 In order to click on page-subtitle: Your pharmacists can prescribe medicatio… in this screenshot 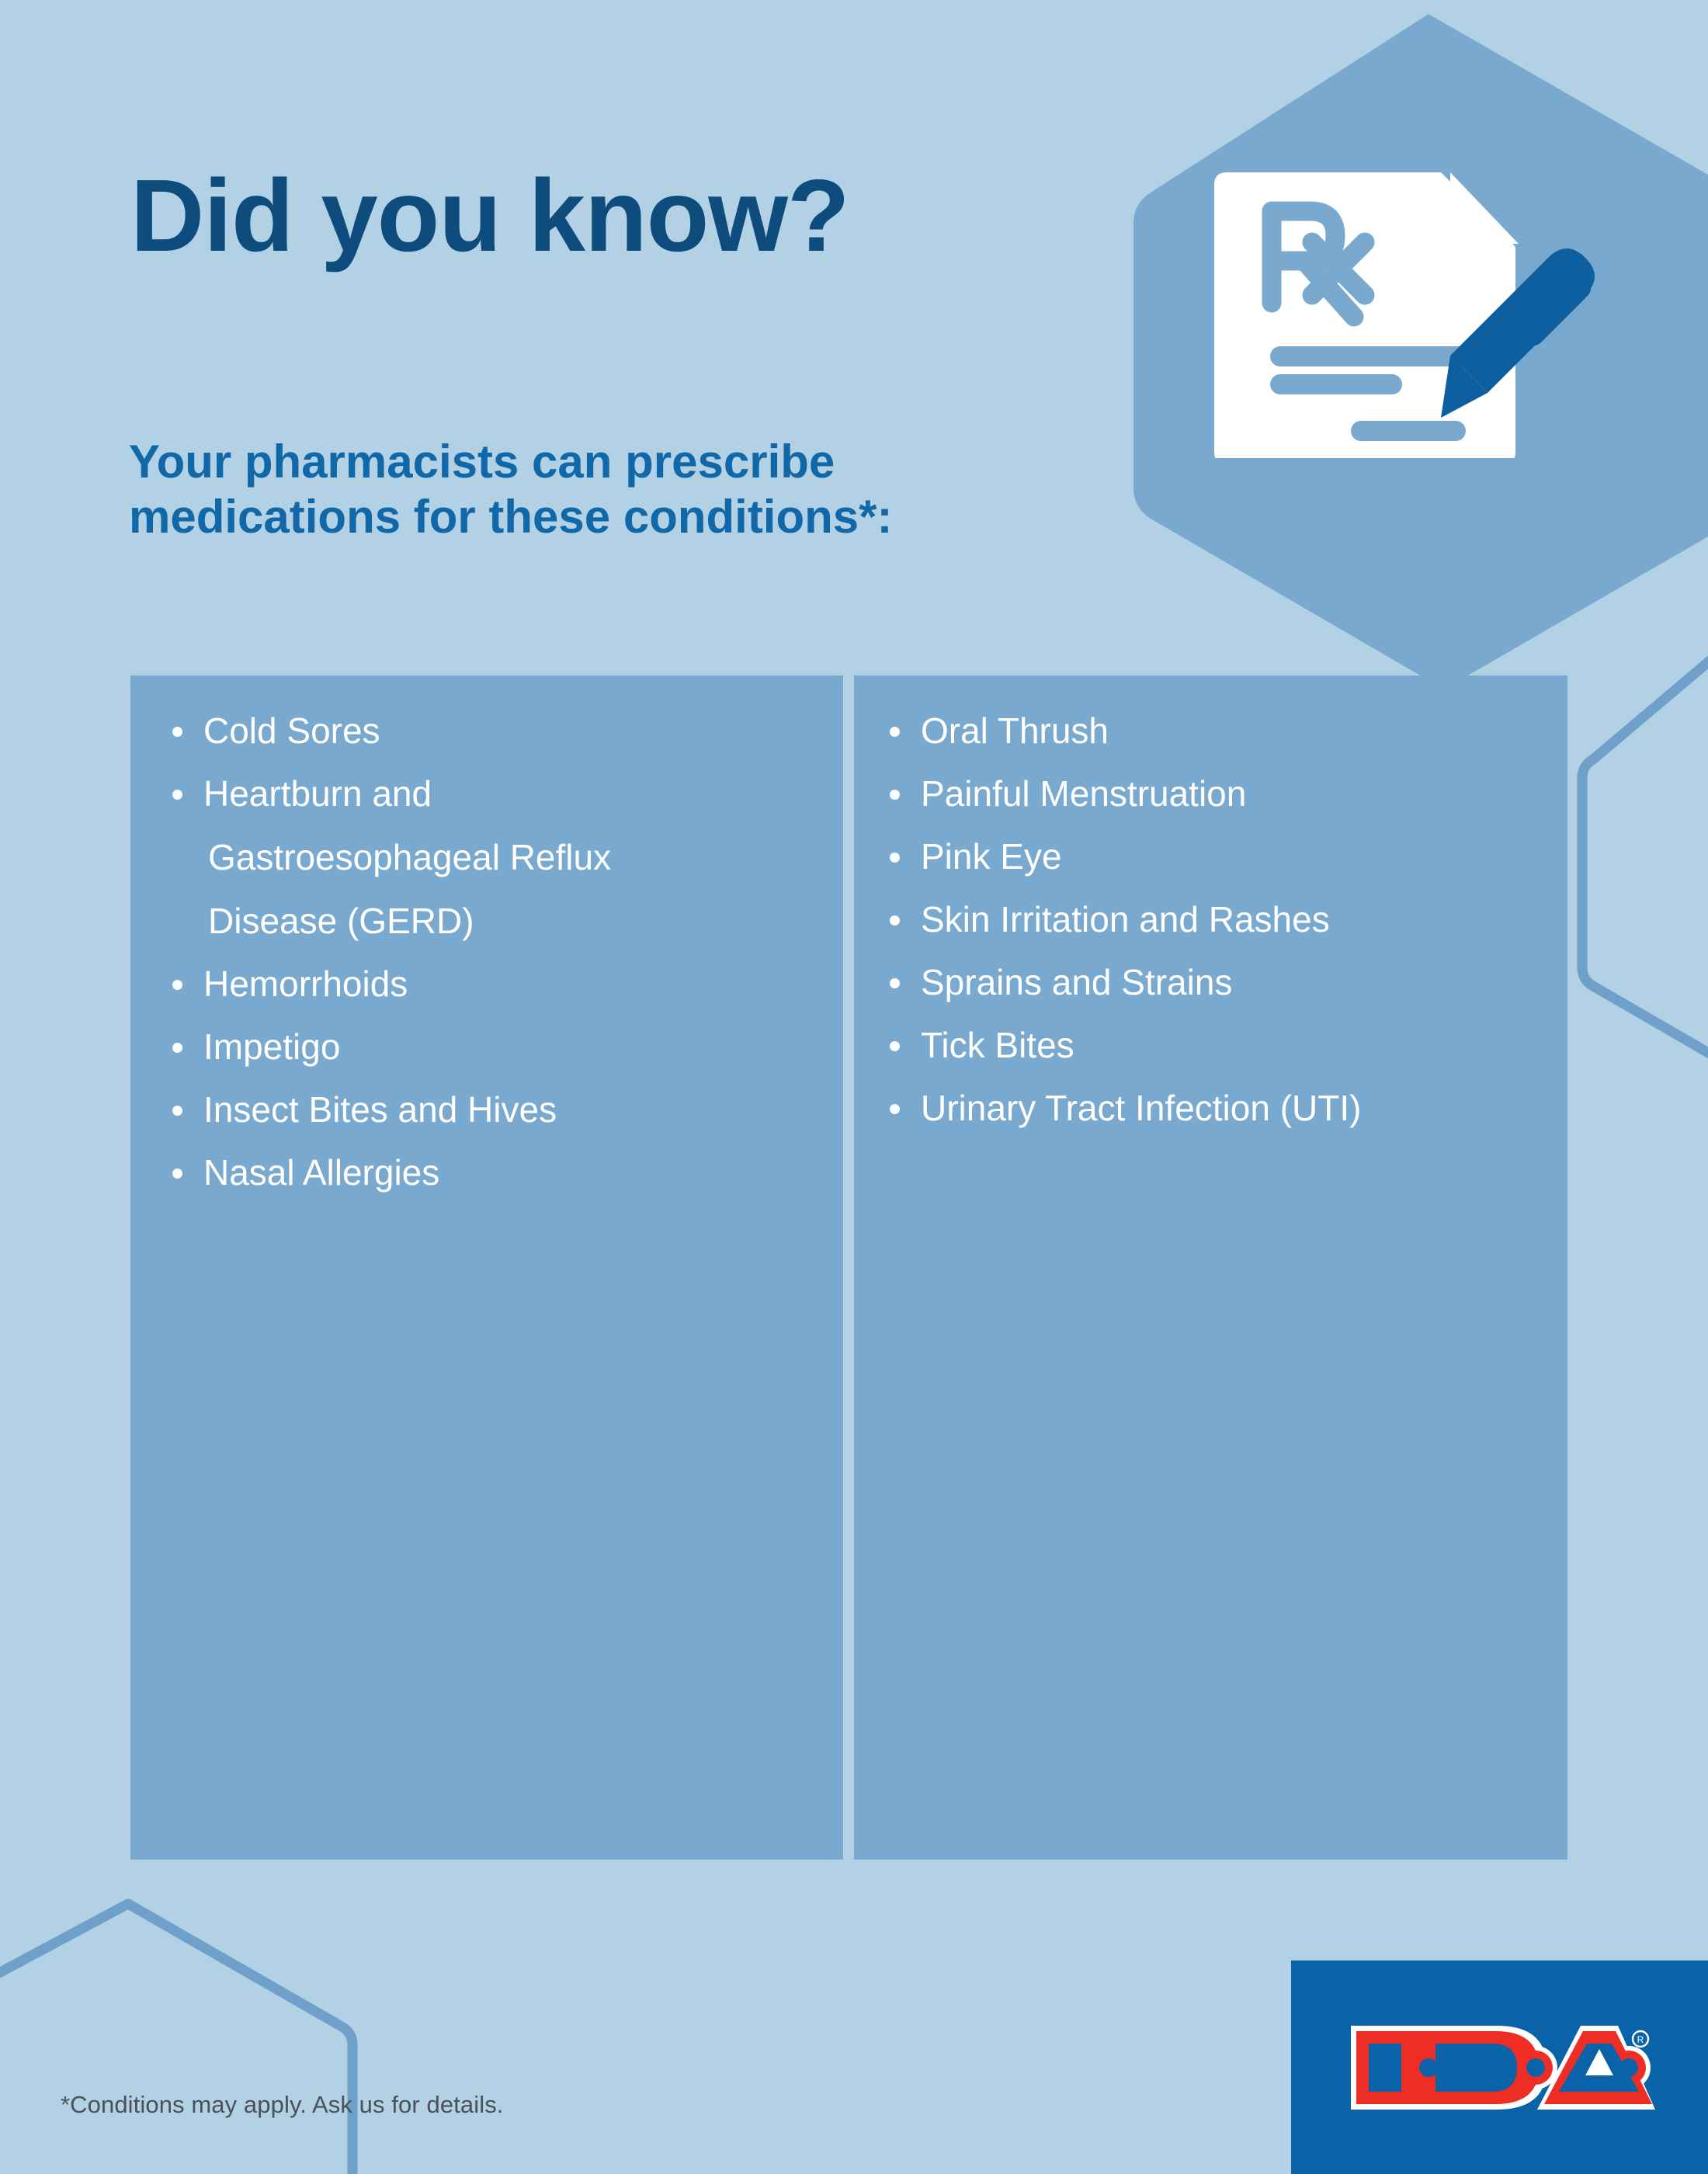, I will do `click(614, 490)`.